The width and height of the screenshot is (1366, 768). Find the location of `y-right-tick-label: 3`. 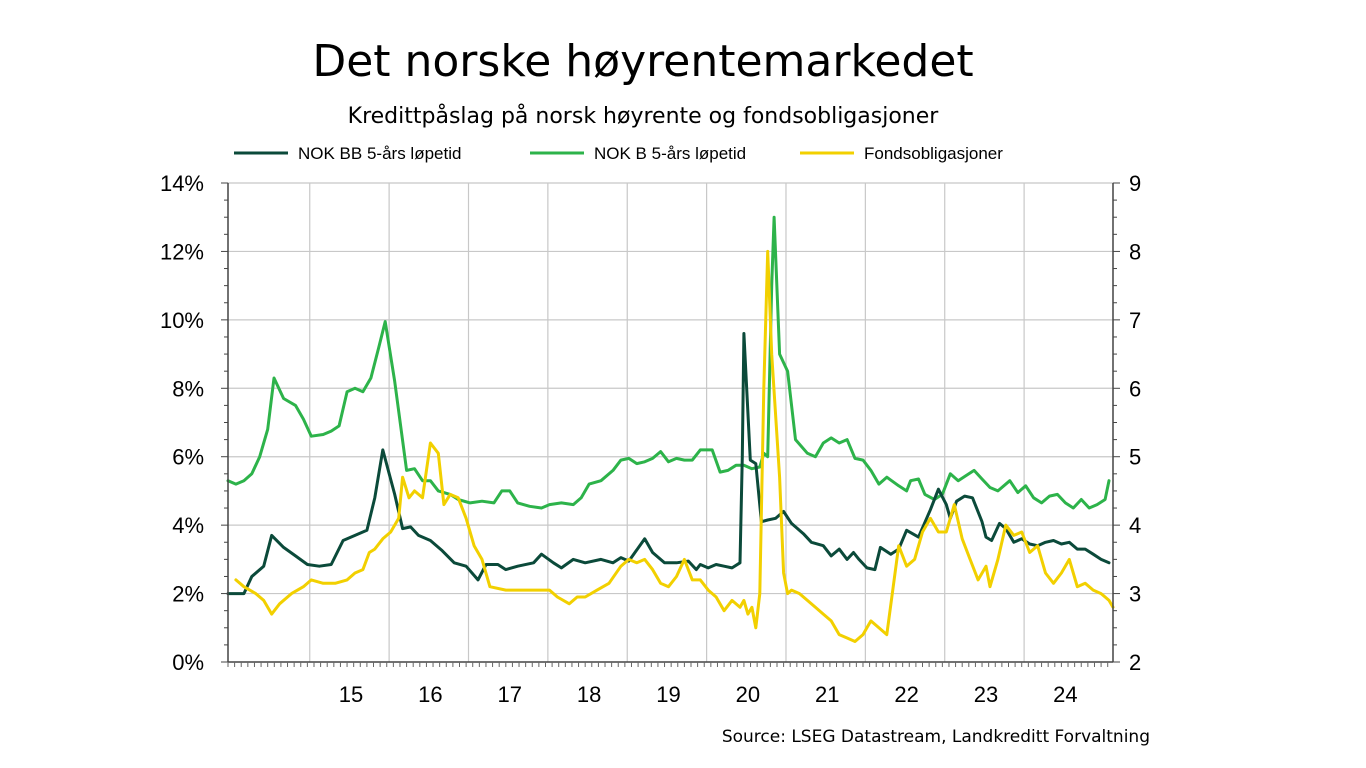

y-right-tick-label: 3 is located at coordinates (1135, 594).